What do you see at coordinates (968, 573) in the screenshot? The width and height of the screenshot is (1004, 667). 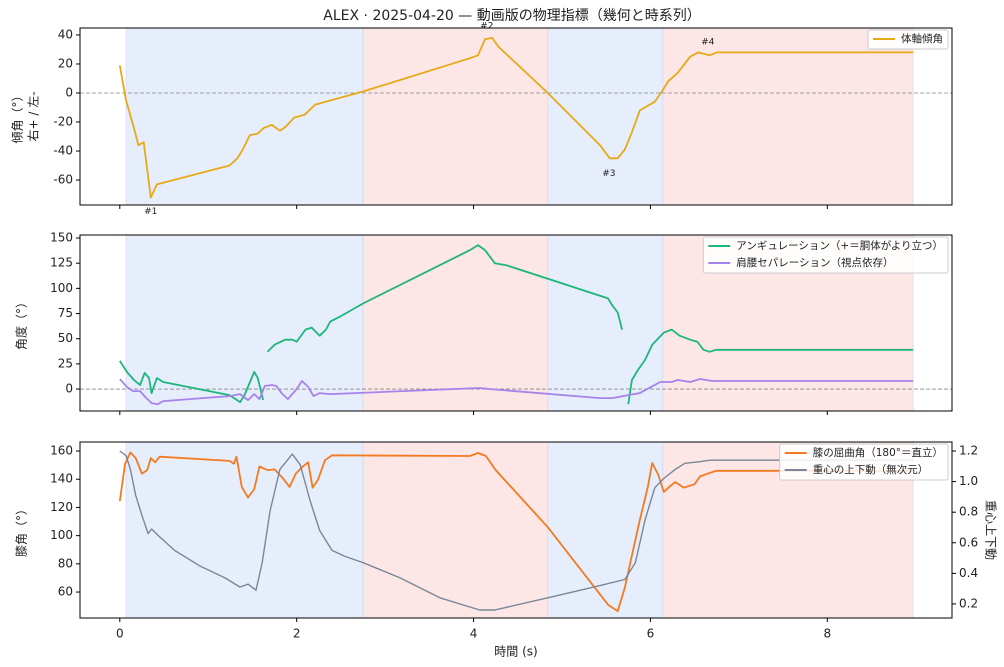 I see `y2-tick-label: 0.4` at bounding box center [968, 573].